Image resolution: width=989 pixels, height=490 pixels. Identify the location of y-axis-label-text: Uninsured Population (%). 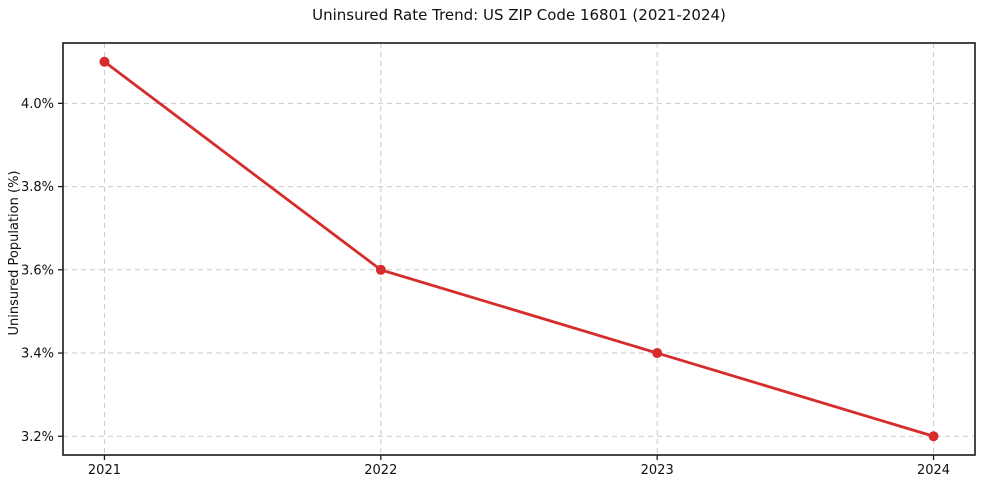
(14, 253).